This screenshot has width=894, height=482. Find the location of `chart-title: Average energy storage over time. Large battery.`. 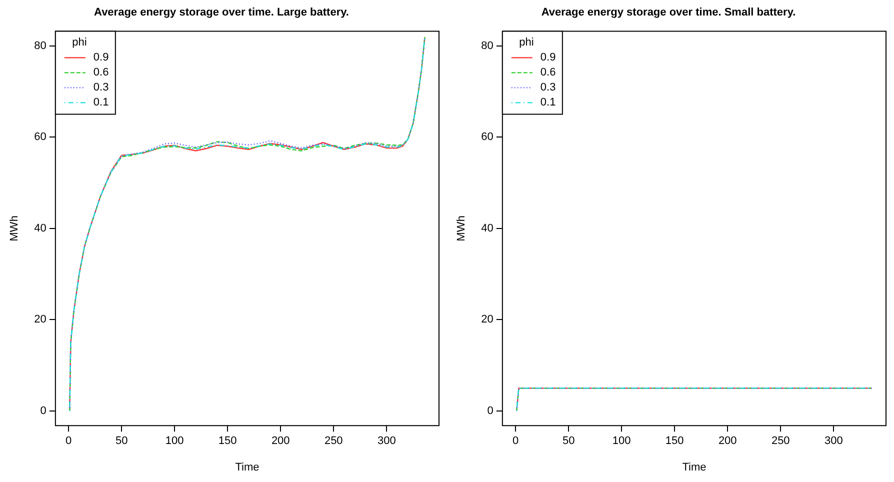

chart-title: Average energy storage over time. Large battery. is located at coordinates (221, 12).